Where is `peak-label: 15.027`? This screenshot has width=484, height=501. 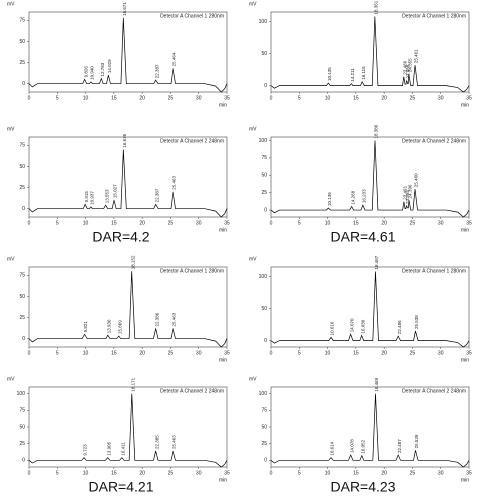
peak-label: 15.027 is located at coordinates (115, 191).